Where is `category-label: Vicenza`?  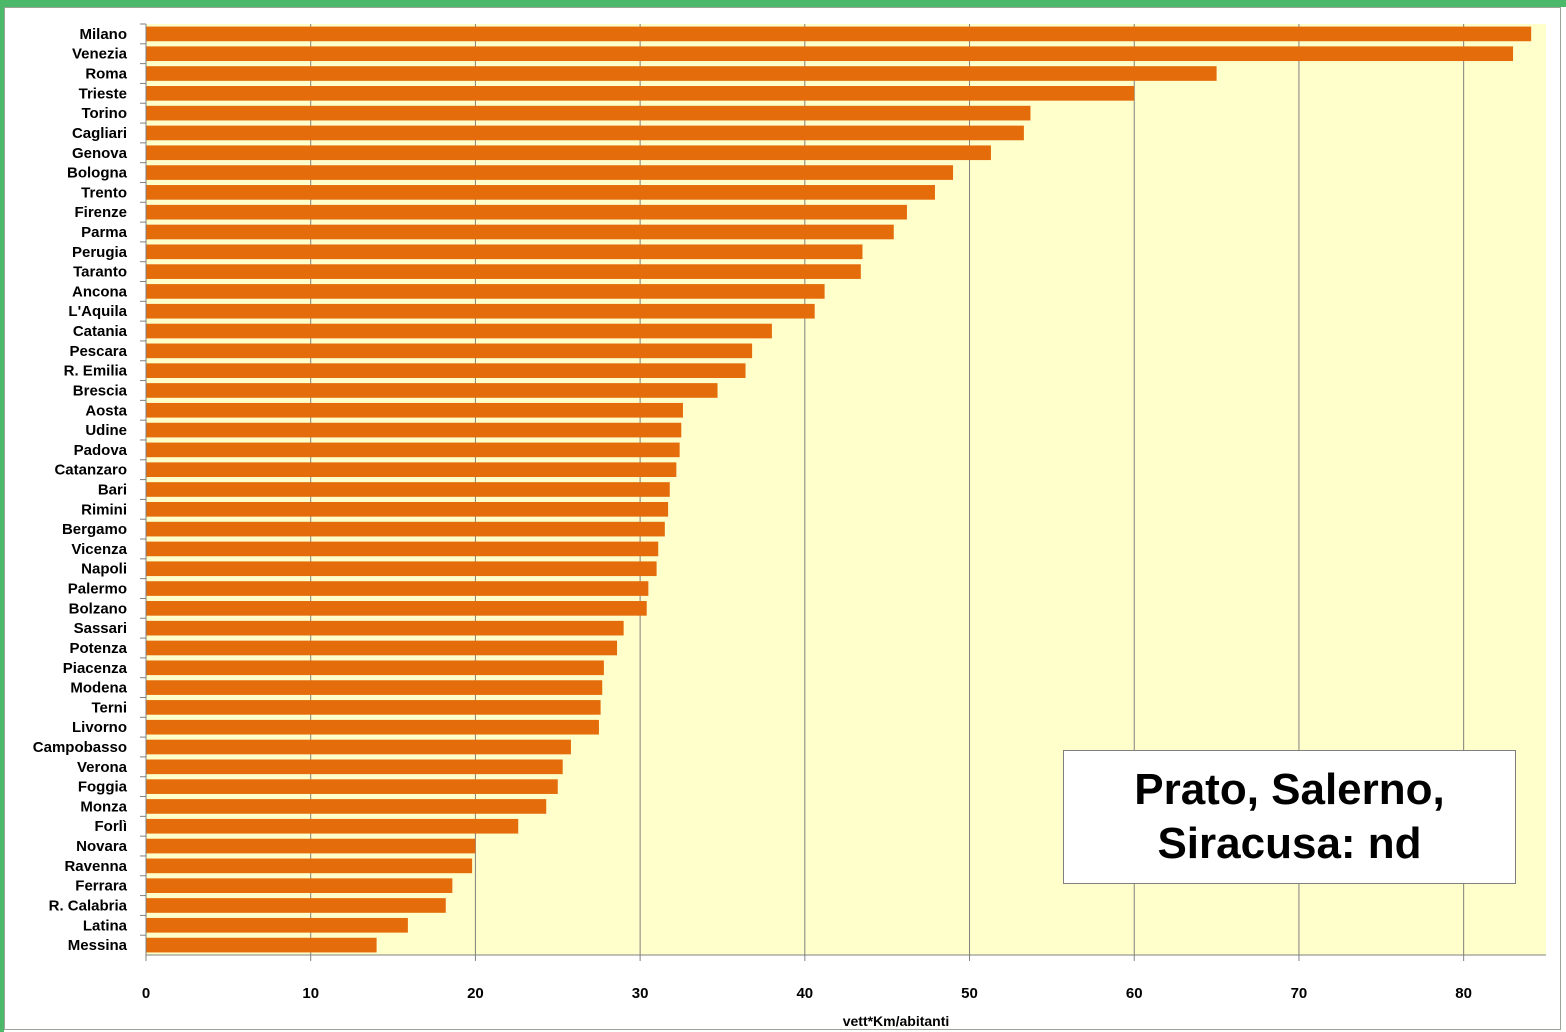
category-label: Vicenza is located at coordinates (99, 549).